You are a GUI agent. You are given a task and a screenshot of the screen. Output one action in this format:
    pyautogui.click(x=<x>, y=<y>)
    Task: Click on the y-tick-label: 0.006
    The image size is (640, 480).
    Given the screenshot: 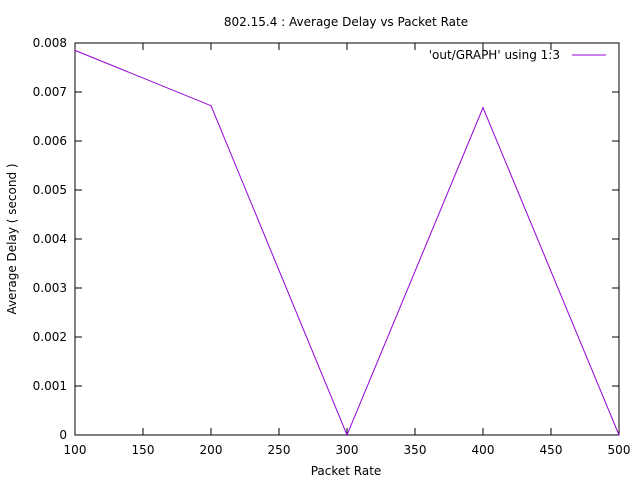 What is the action you would take?
    pyautogui.click(x=50, y=141)
    